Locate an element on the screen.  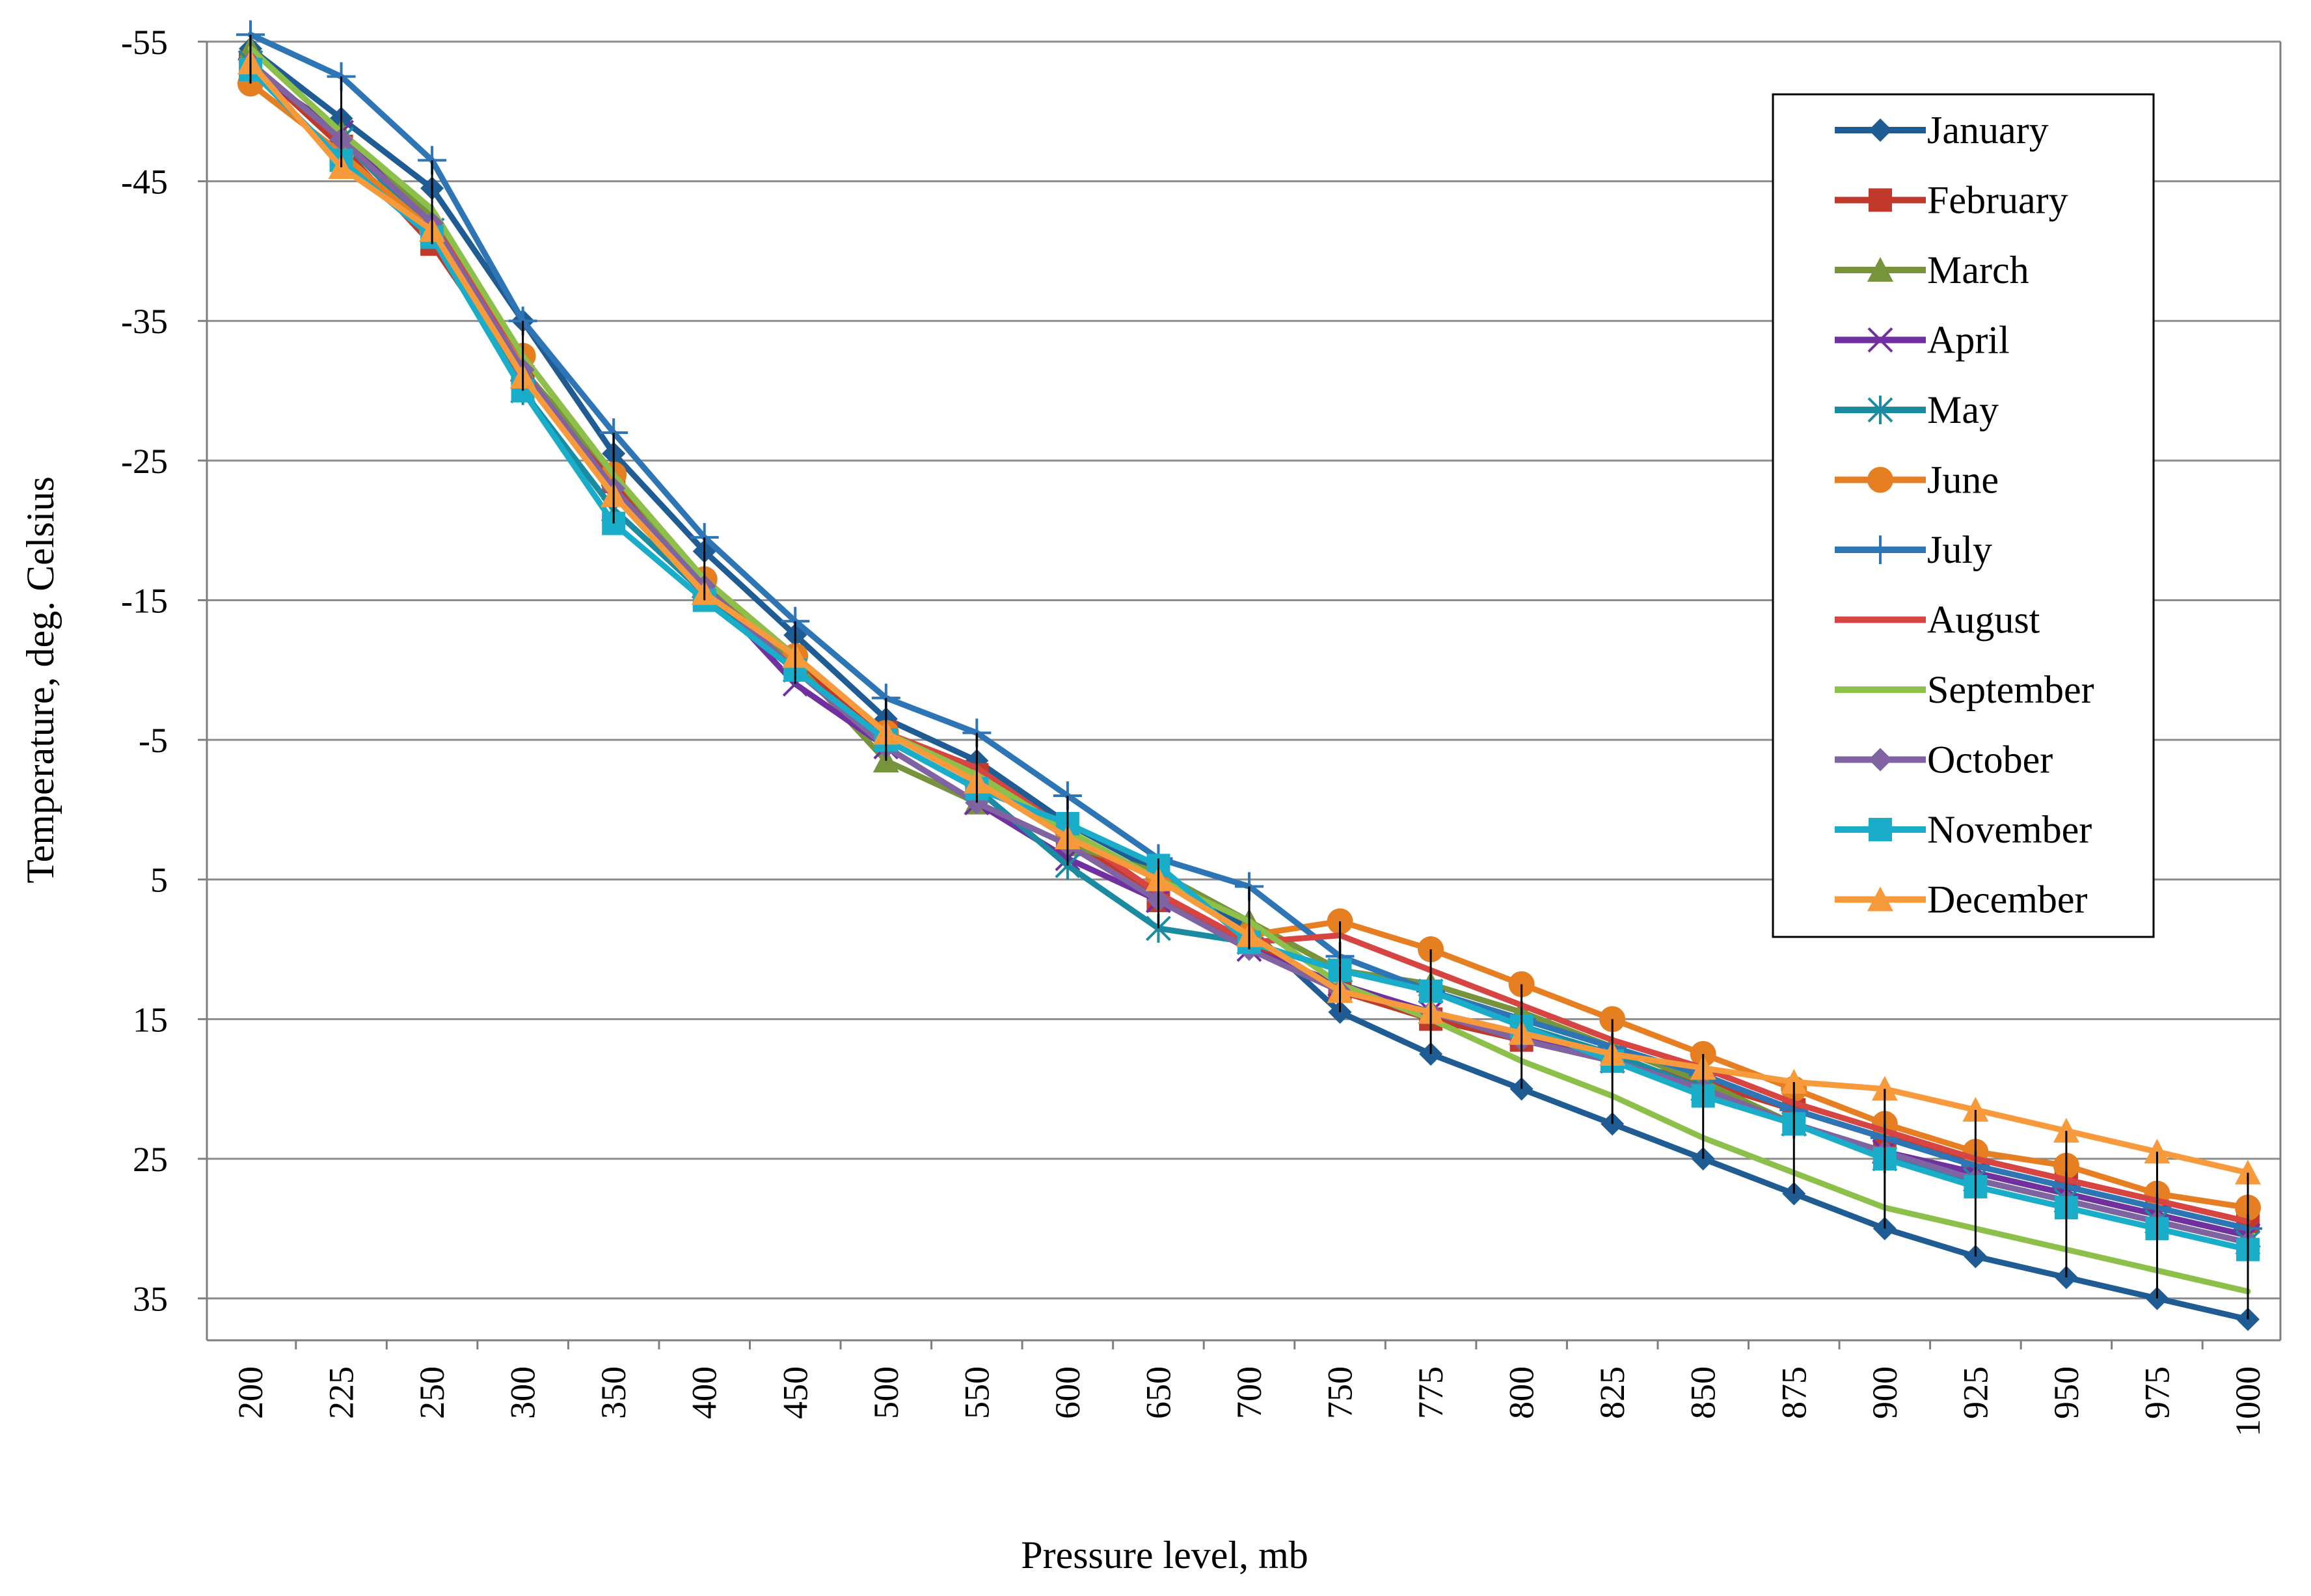
x-tick-label: 900 is located at coordinates (1885, 1392).